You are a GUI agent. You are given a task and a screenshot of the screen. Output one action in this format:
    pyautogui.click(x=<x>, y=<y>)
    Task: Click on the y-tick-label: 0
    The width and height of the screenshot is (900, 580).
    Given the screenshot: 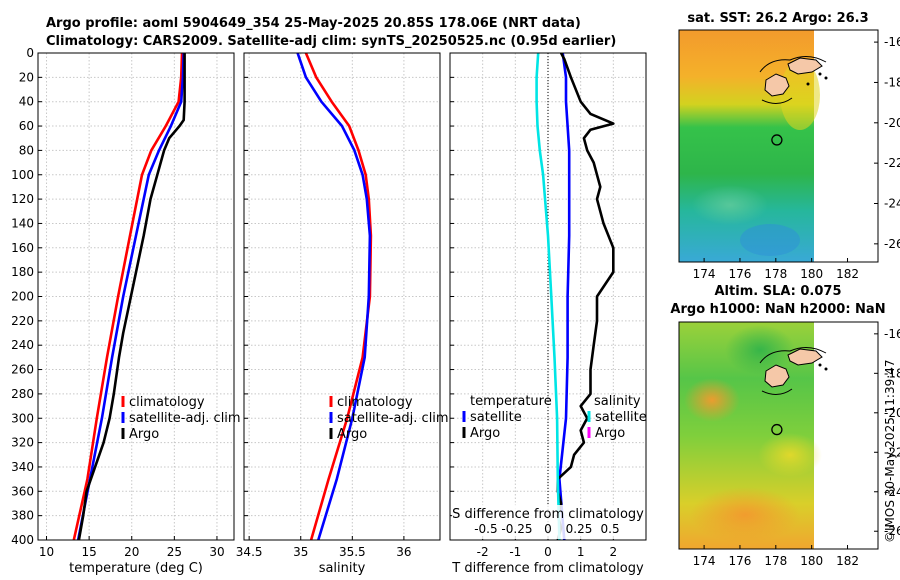 What is the action you would take?
    pyautogui.click(x=30, y=53)
    